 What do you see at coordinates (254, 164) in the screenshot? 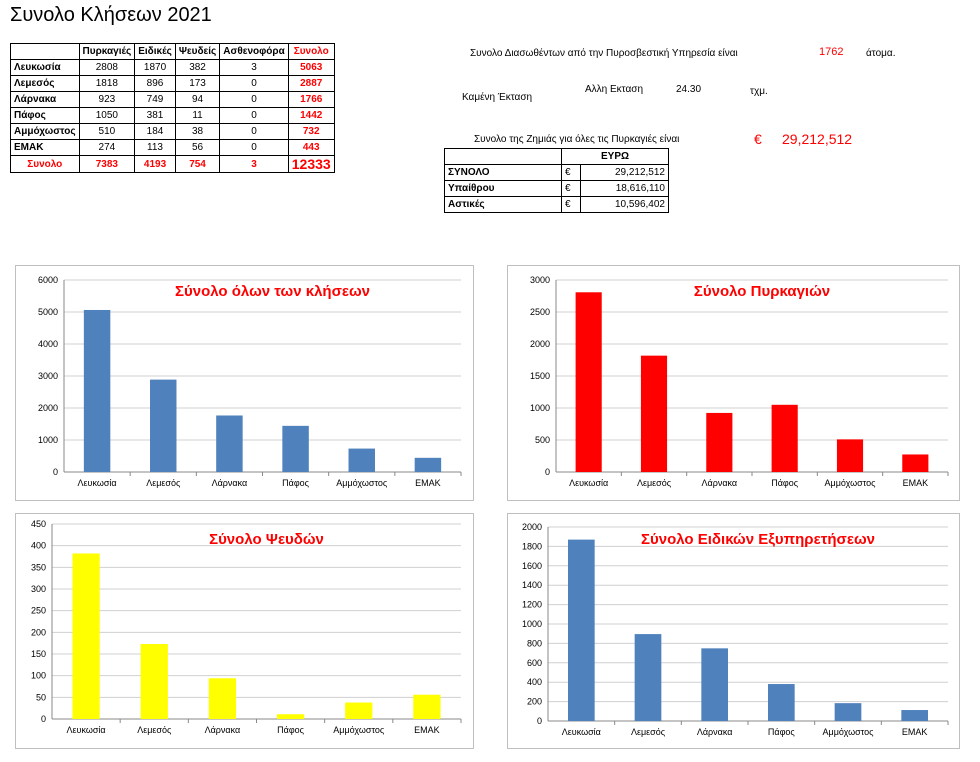
I see `total-cell: 3` at bounding box center [254, 164].